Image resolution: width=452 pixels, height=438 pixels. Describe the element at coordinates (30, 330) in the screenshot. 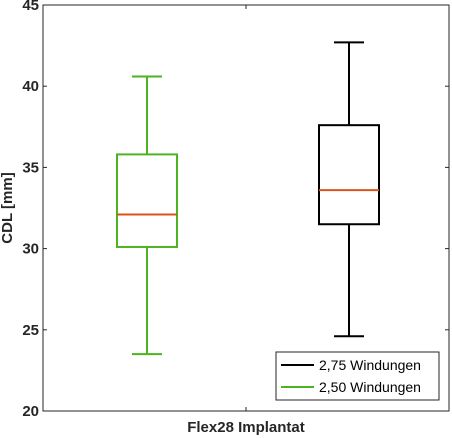

I see `y-tick-label: 25` at that location.